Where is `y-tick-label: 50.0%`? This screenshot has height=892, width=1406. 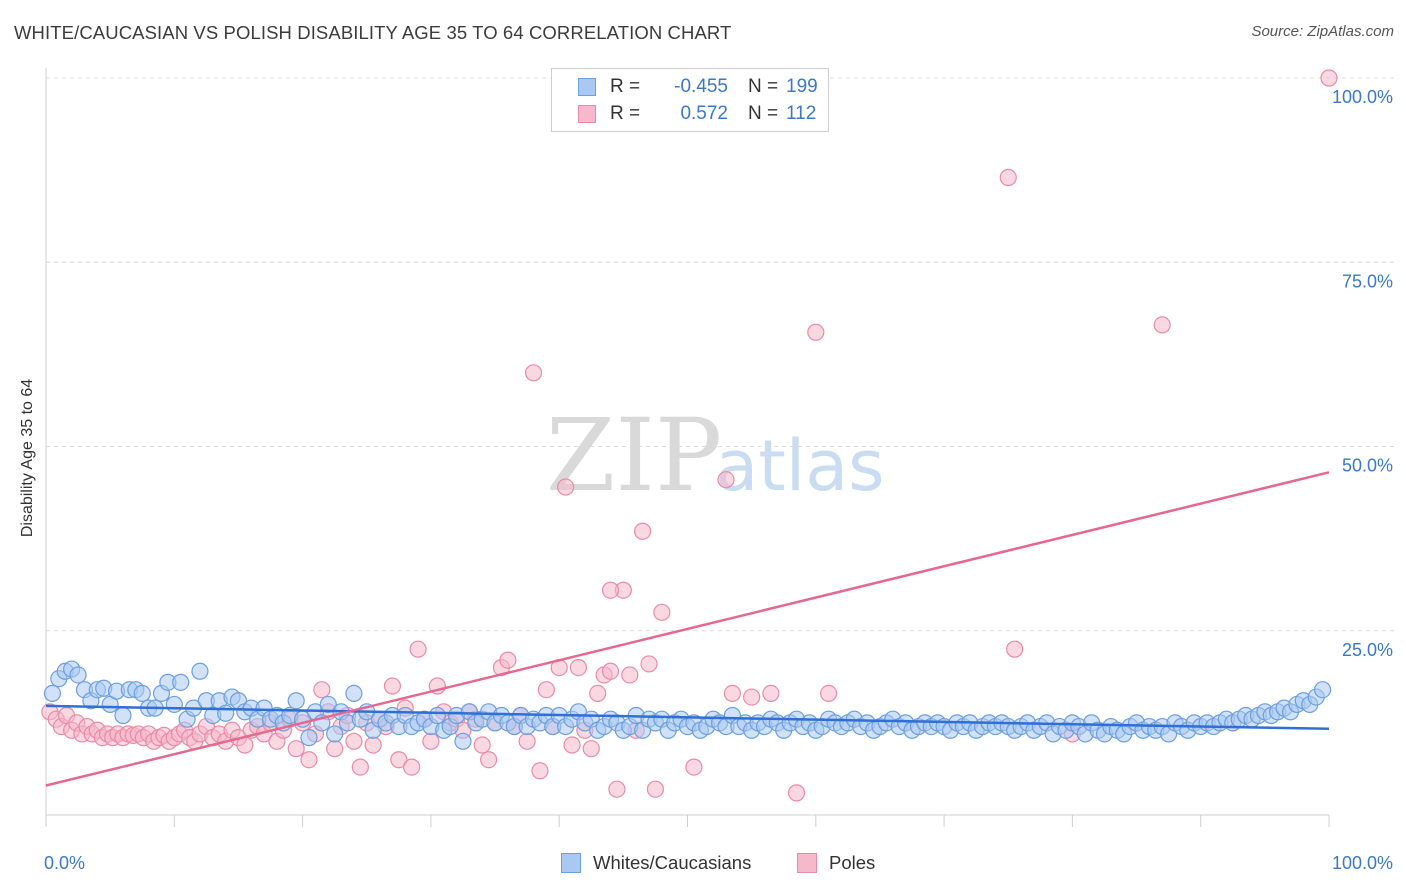 y-tick-label: 50.0% is located at coordinates (1367, 466).